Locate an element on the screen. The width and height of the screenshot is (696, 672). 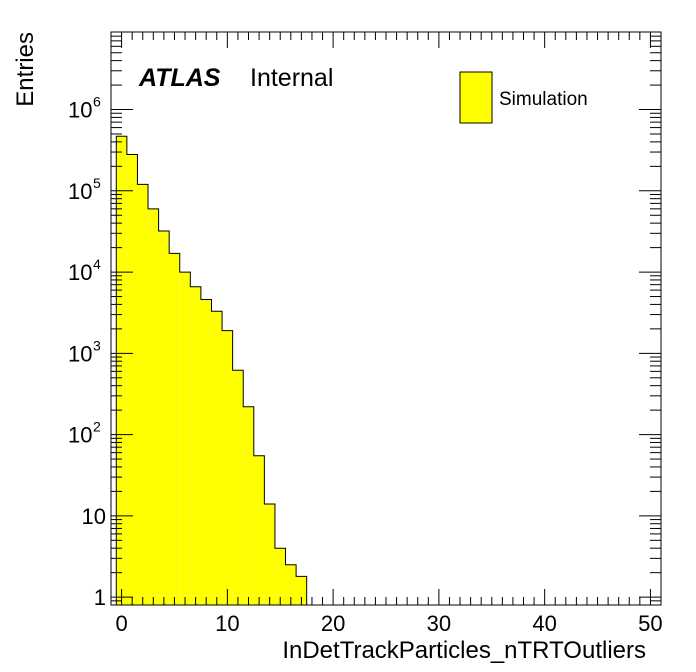
x-tick-labels: 0 10 20 30 40 50 is located at coordinates (388, 623).